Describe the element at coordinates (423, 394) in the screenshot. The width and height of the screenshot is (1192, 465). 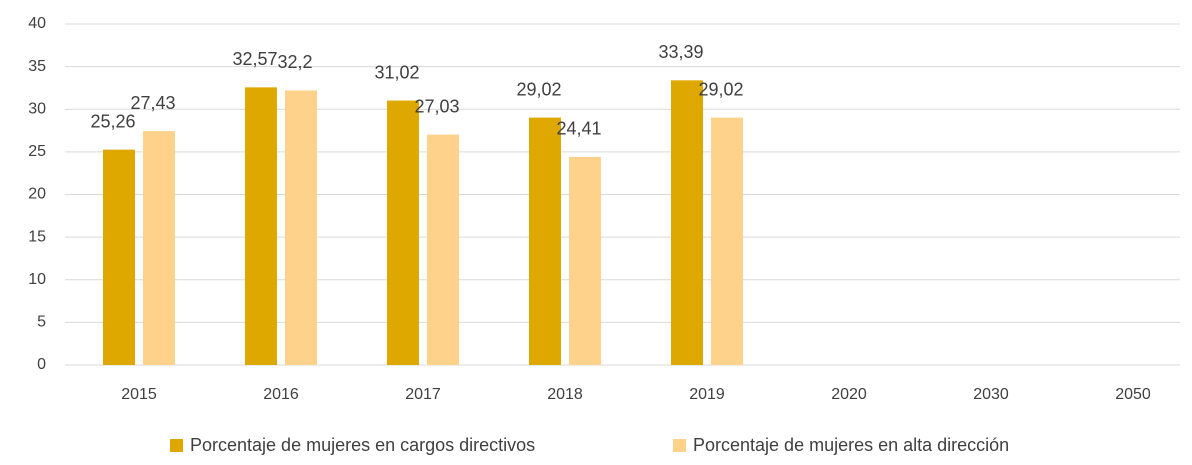
I see `x-tick-label: 2017` at that location.